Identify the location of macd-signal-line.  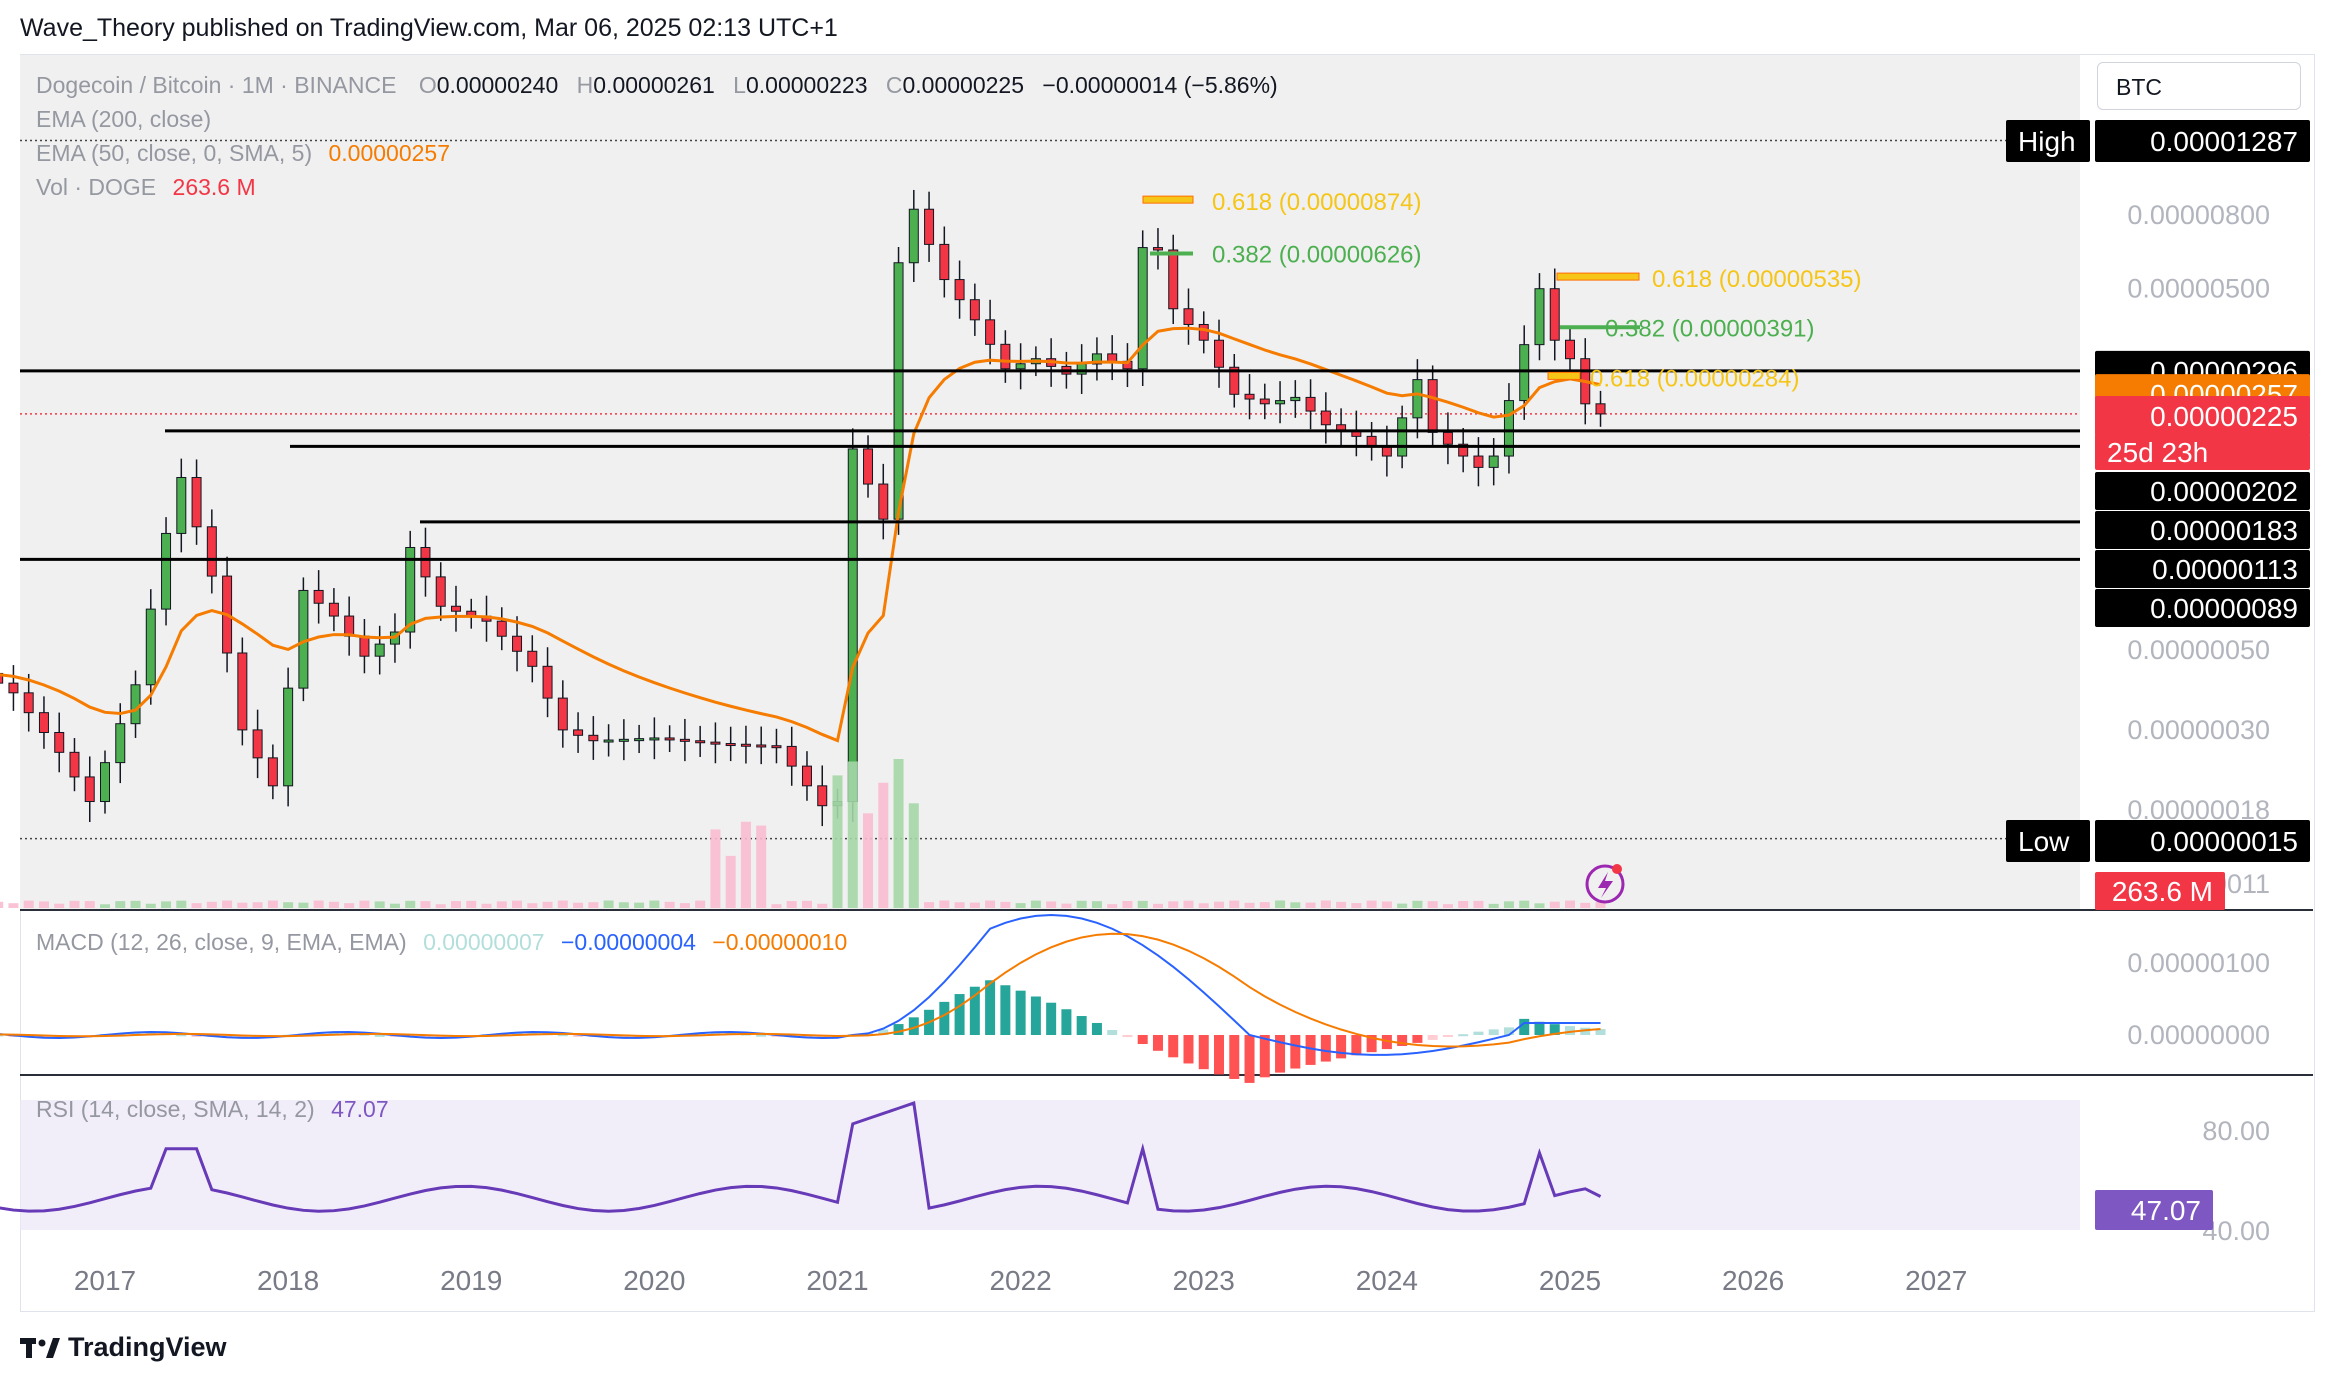
(800, 990).